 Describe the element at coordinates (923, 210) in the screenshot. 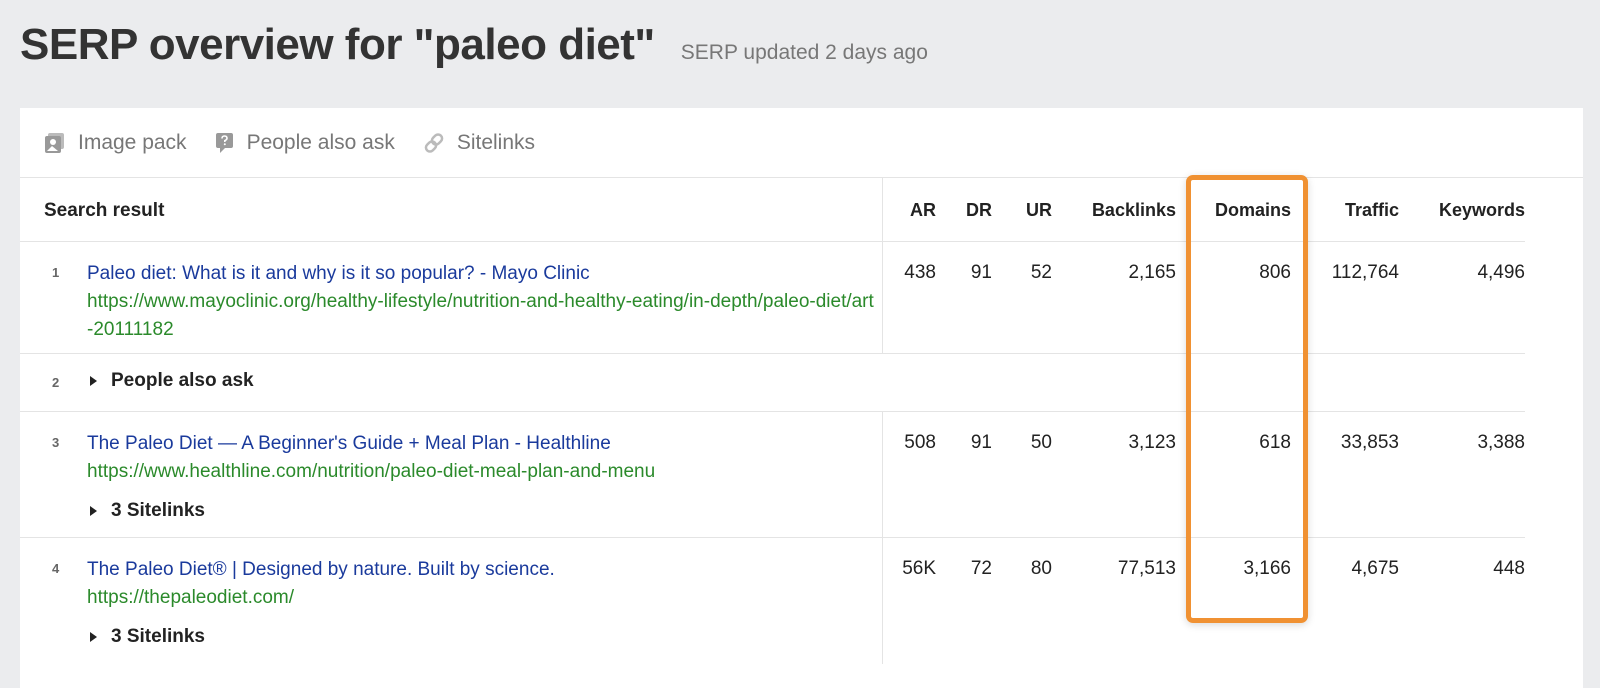

I see `col-ar: AR` at that location.